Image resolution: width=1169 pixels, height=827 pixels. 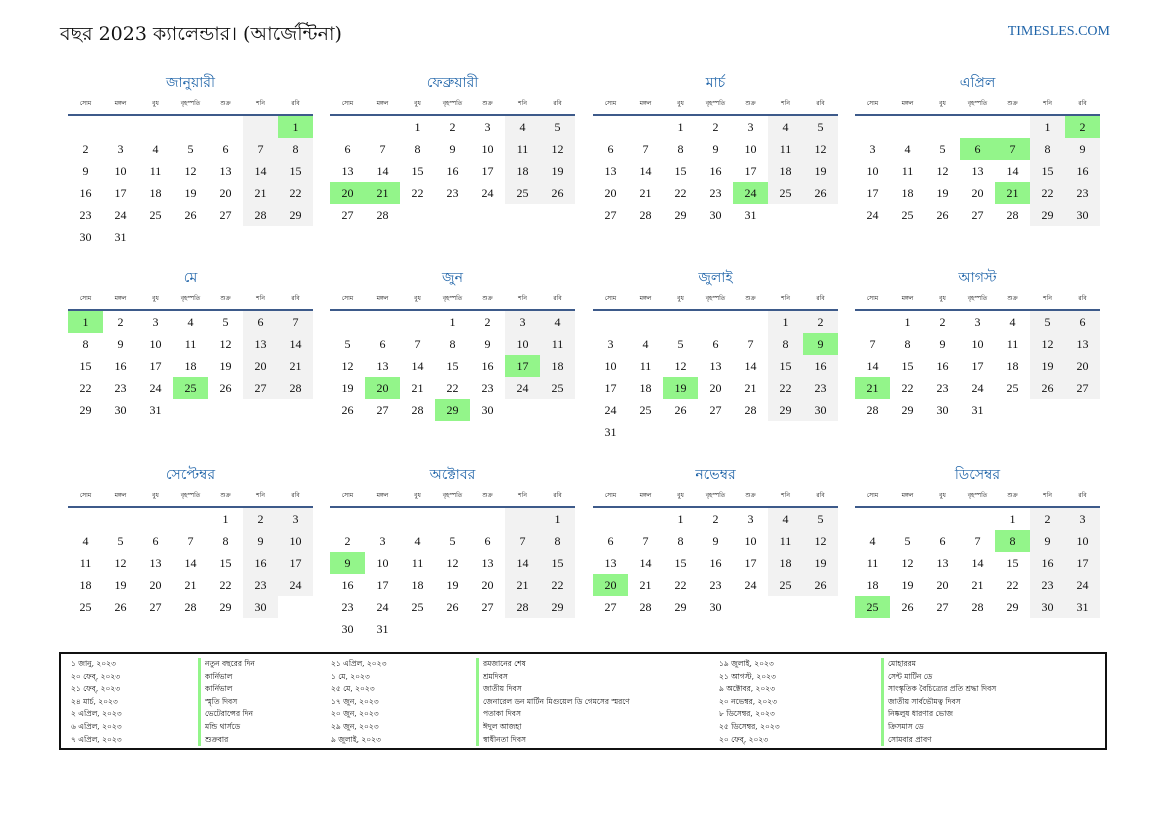 What do you see at coordinates (347, 193) in the screenshot?
I see `holiday-day-cell: 20` at bounding box center [347, 193].